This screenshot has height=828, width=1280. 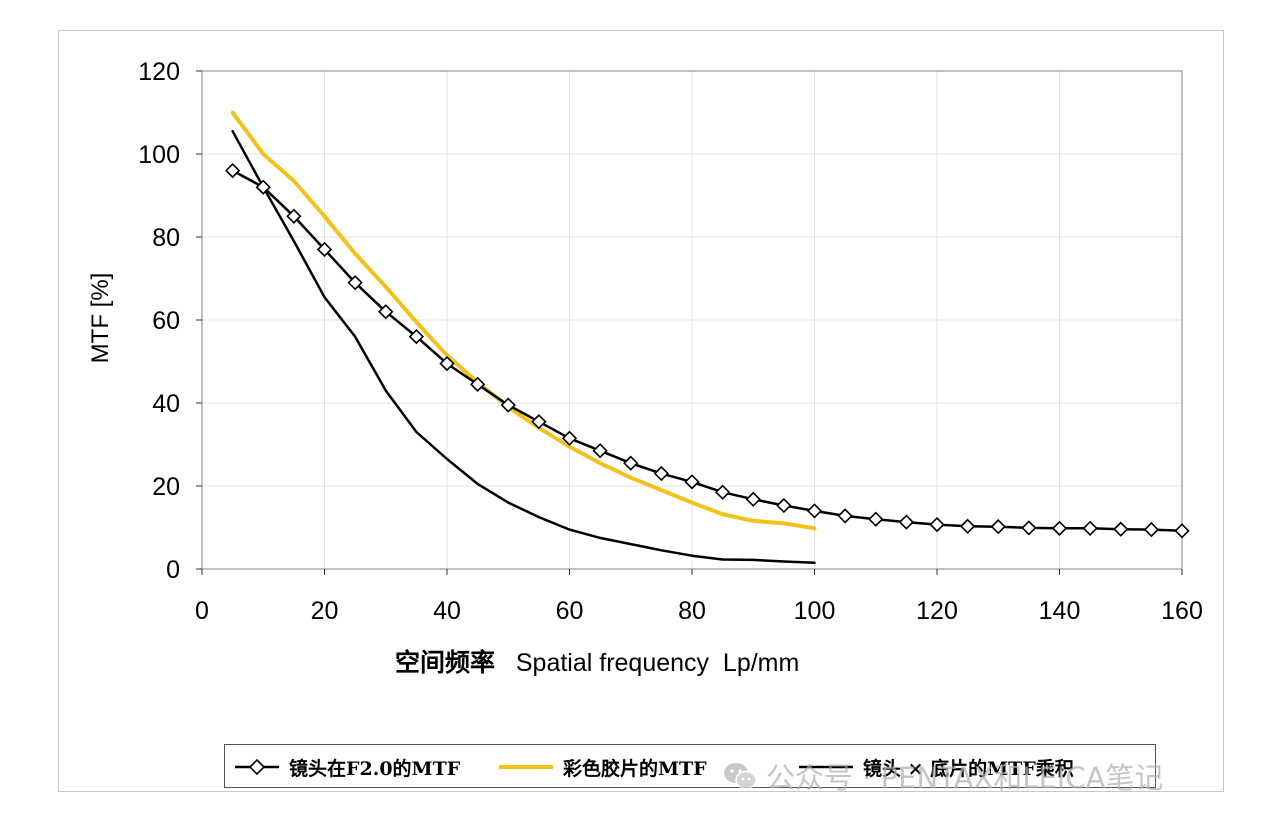 I want to click on y-tick-label: 80, so click(x=166, y=238).